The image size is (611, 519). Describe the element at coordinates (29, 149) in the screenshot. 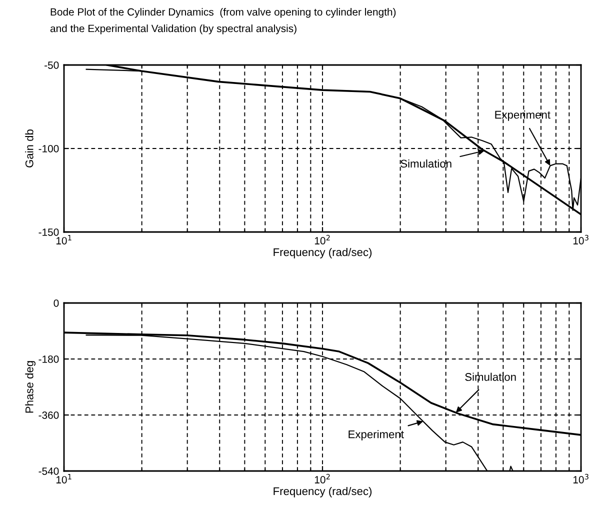

I see `y-axis-title: Gain db` at that location.